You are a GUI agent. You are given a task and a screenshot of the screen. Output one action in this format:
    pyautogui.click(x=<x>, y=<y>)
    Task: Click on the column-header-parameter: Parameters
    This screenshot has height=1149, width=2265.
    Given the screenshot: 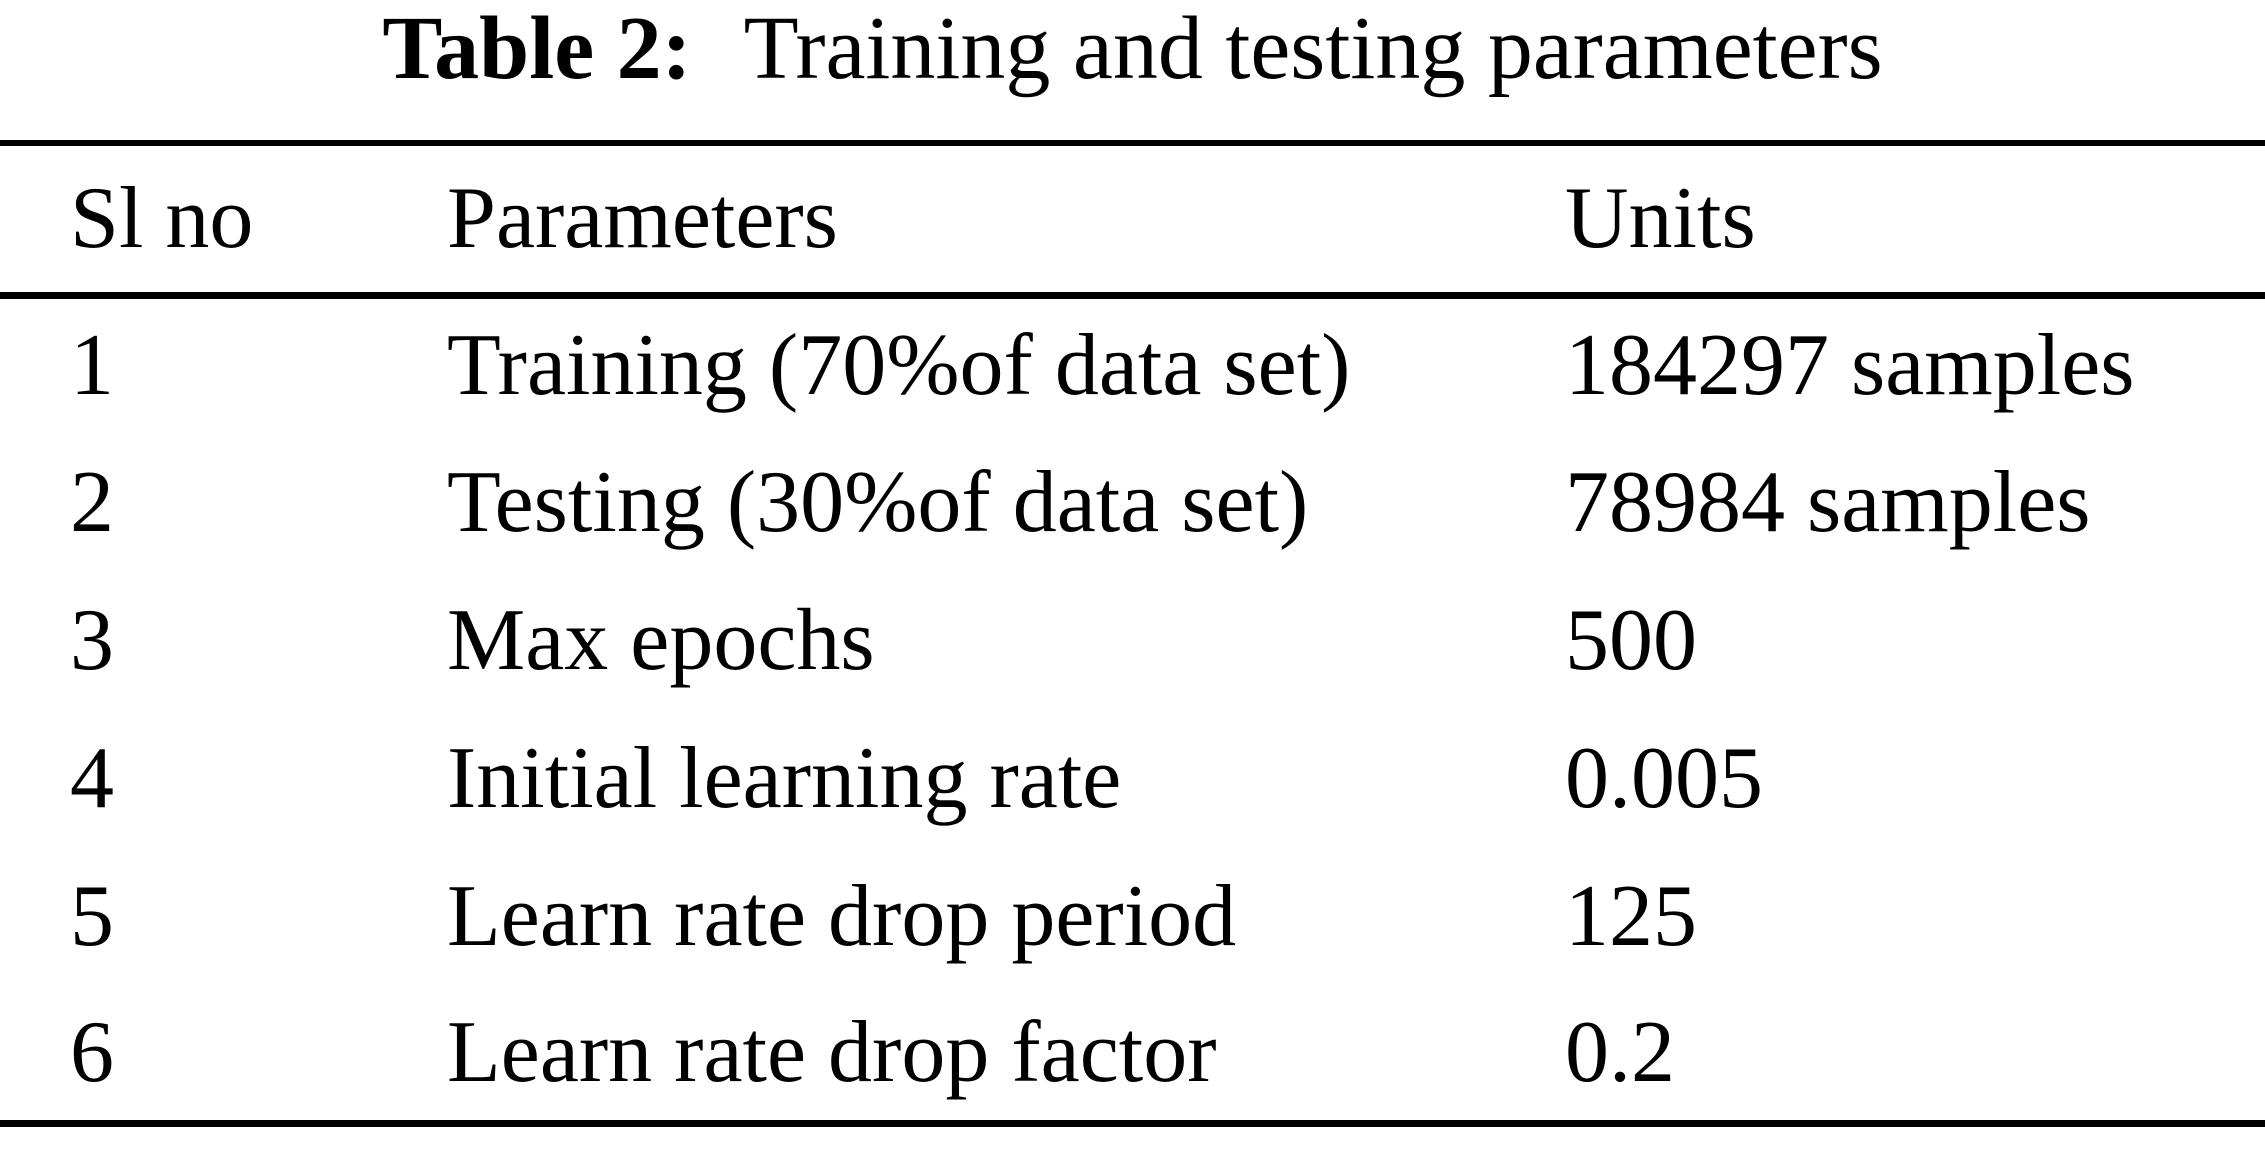 What is the action you would take?
    pyautogui.click(x=642, y=219)
    